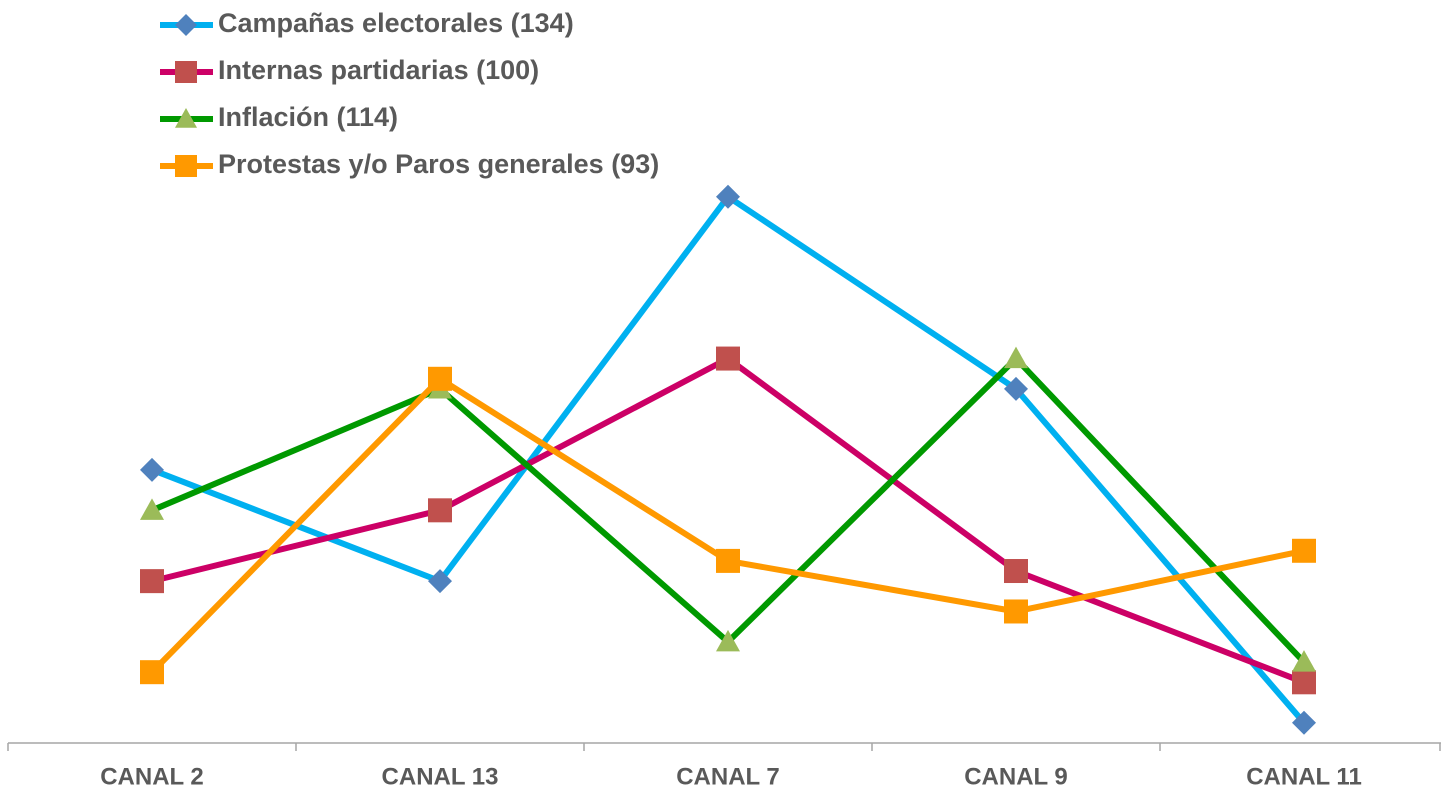 Image resolution: width=1441 pixels, height=795 pixels. What do you see at coordinates (396, 23) in the screenshot?
I see `legend-label: Campañas electorales (134)` at bounding box center [396, 23].